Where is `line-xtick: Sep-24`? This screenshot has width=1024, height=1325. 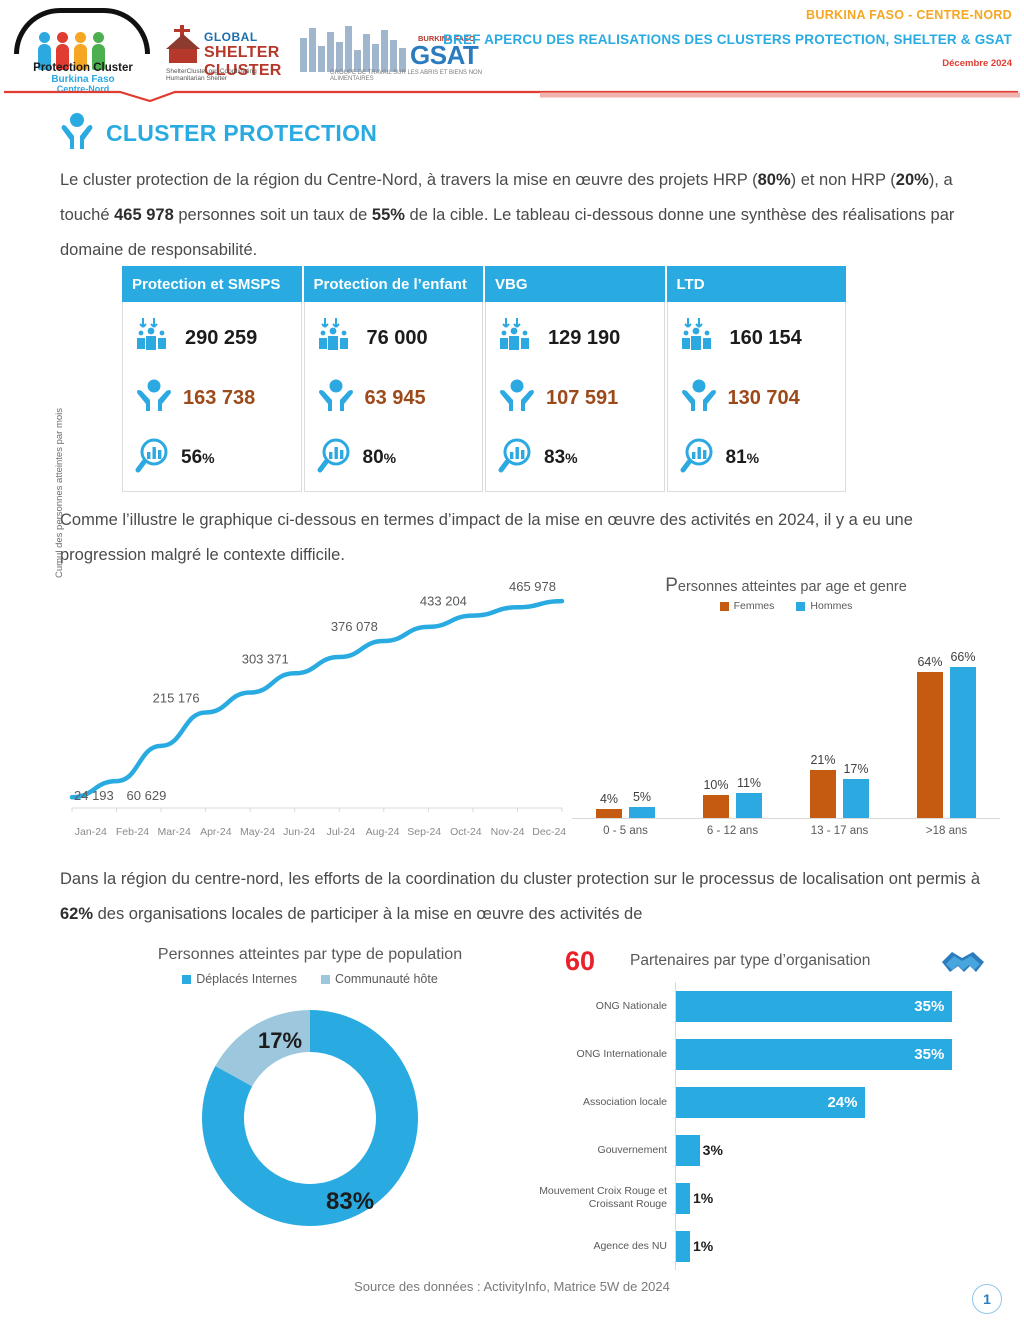 line-xtick: Sep-24 is located at coordinates (424, 832).